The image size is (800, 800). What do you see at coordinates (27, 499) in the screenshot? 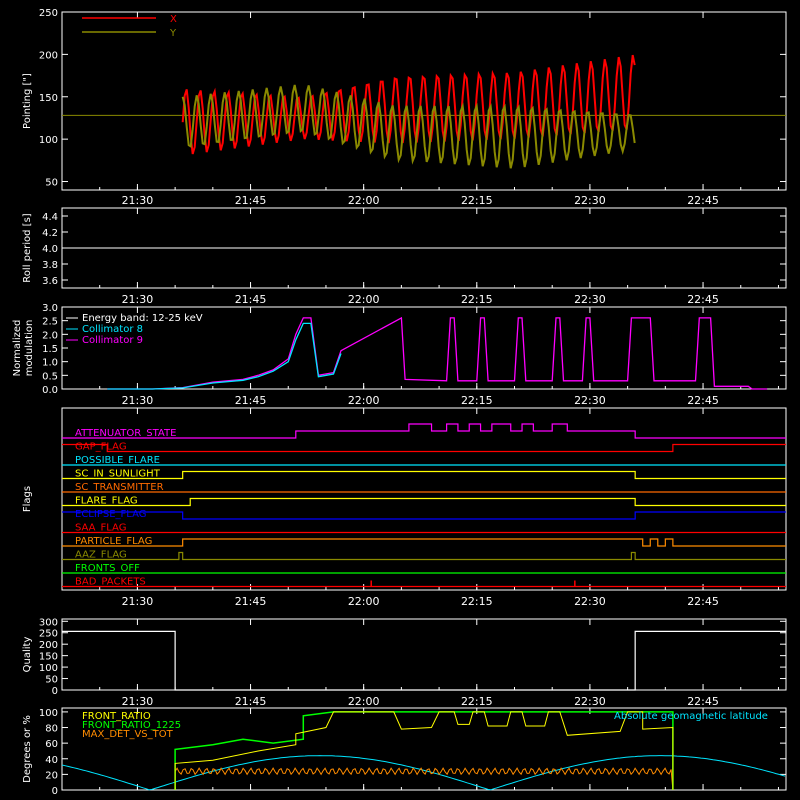
I see `flags-ylabel: Flags` at bounding box center [27, 499].